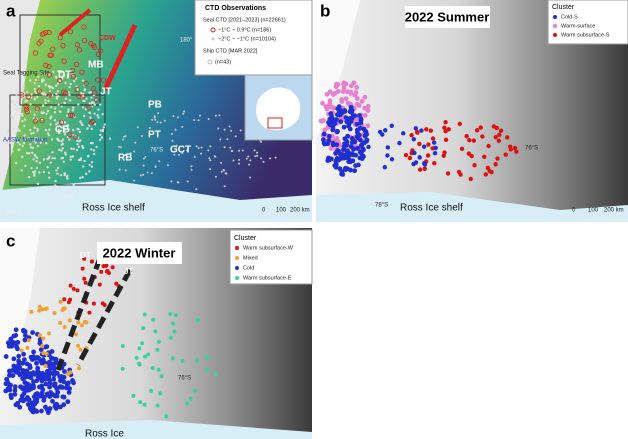  Describe the element at coordinates (569, 17) in the screenshot. I see `legend-entry: Cold-S` at that location.